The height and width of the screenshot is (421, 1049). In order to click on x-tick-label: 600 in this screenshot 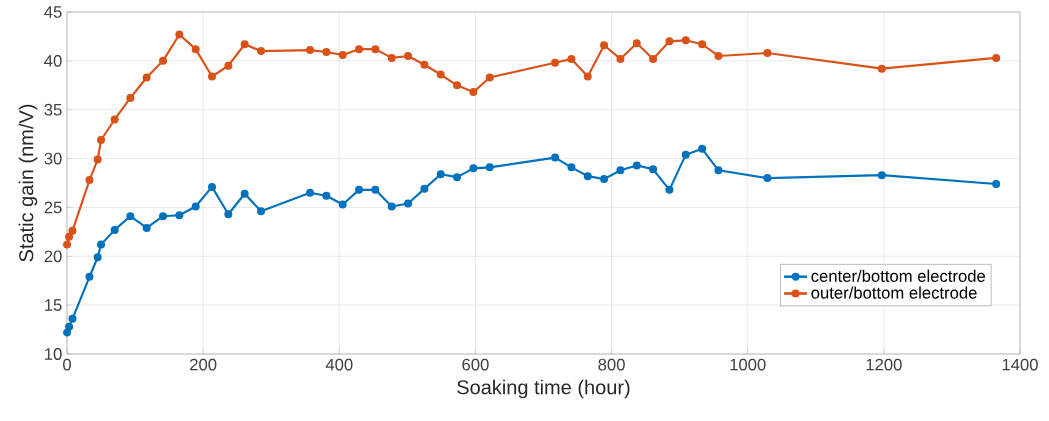, I will do `click(475, 364)`.